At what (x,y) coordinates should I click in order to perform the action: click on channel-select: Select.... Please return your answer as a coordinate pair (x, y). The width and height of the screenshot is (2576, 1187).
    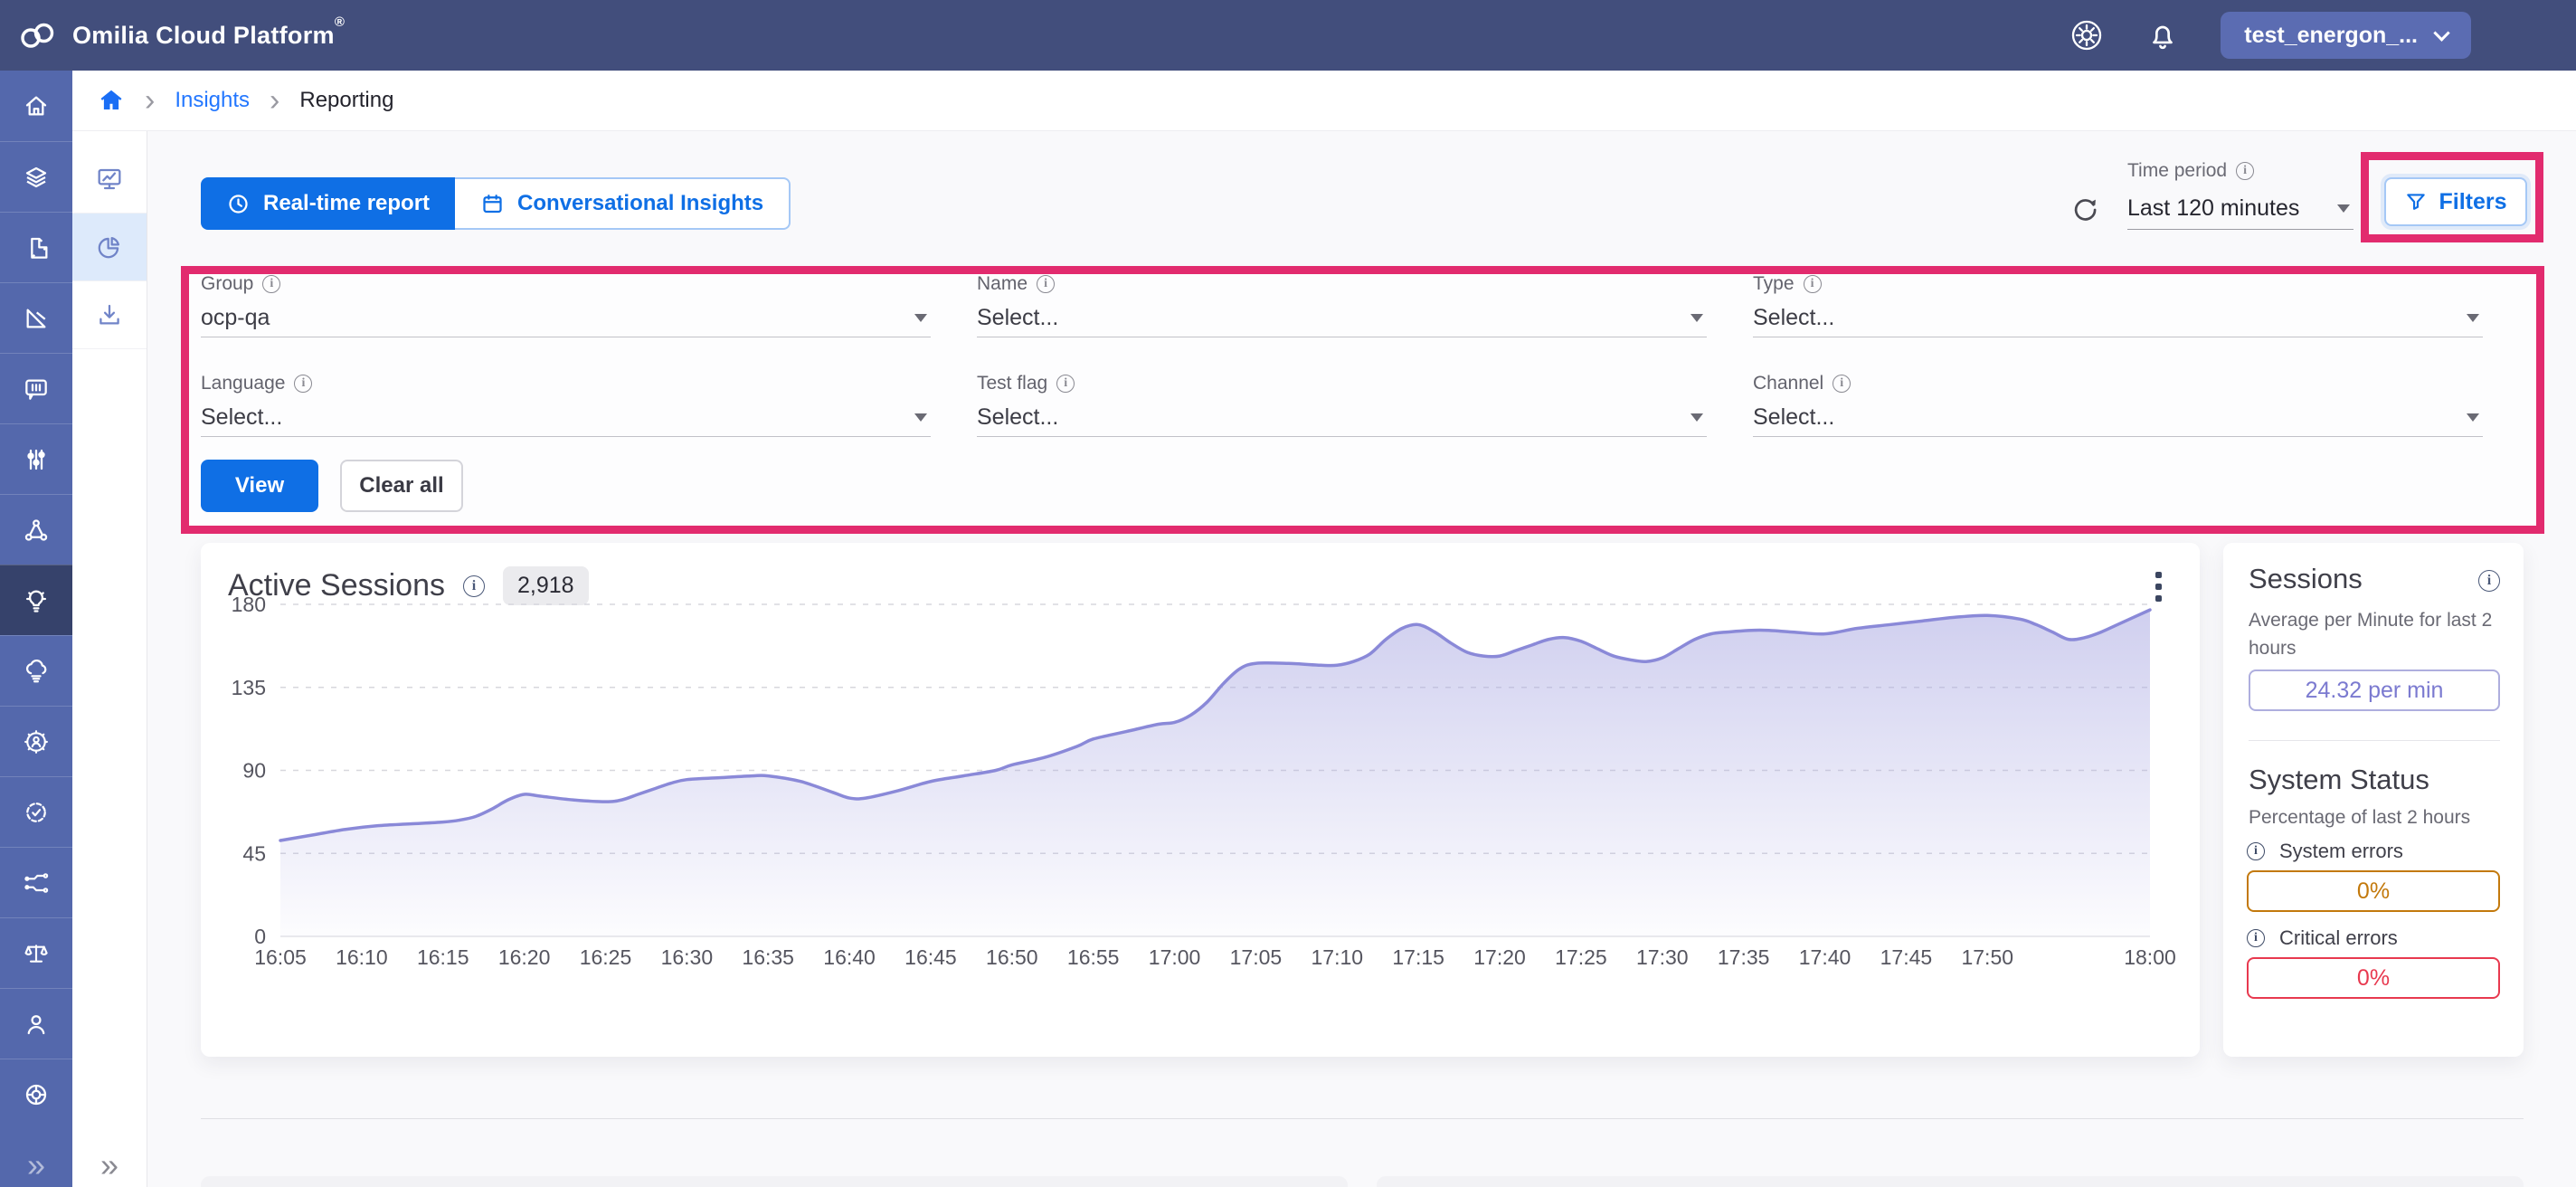
    Looking at the image, I should click on (2118, 419).